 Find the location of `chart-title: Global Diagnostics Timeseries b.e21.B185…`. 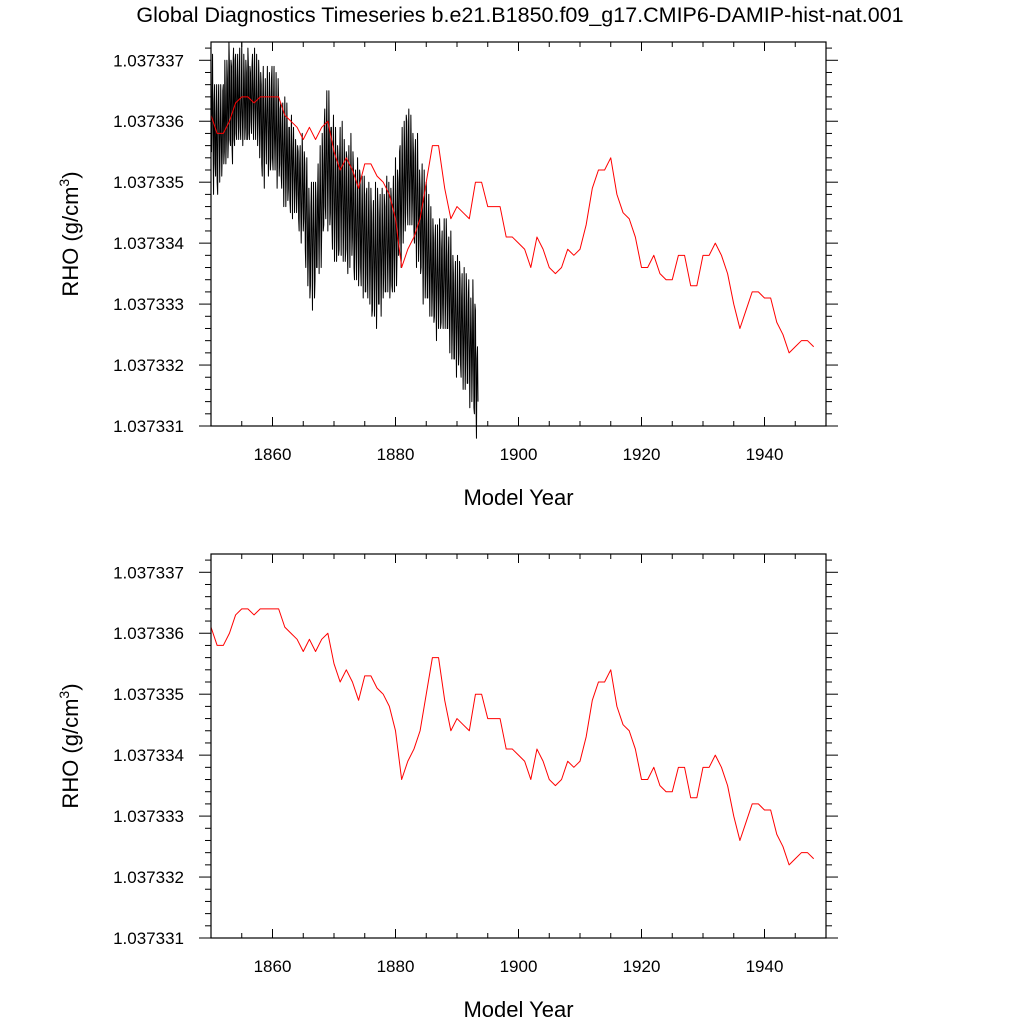

chart-title: Global Diagnostics Timeseries b.e21.B185… is located at coordinates (520, 15).